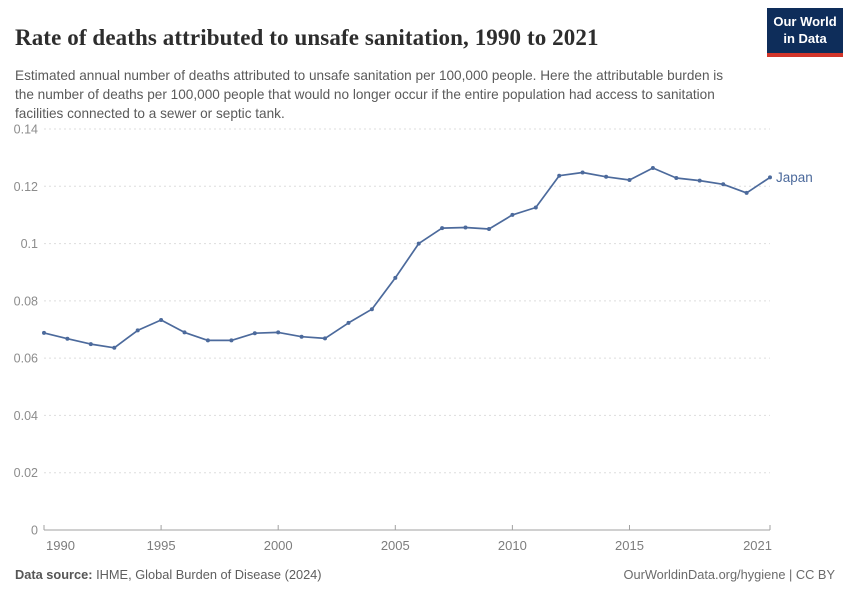 This screenshot has width=850, height=600. Describe the element at coordinates (278, 545) in the screenshot. I see `x-axis-tick-label: 2000` at that location.